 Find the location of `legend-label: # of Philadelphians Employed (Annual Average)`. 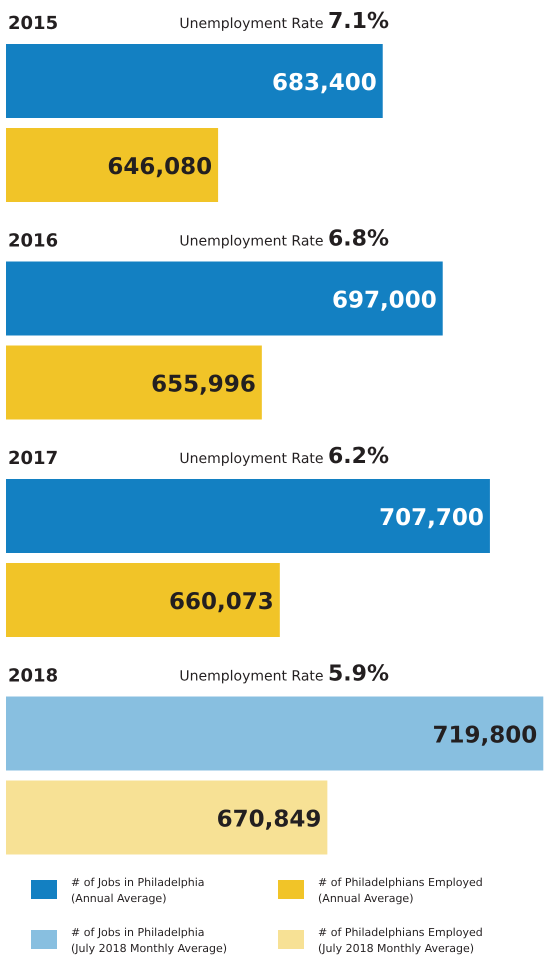

legend-label: # of Philadelphians Employed (Annual Average) is located at coordinates (400, 890).